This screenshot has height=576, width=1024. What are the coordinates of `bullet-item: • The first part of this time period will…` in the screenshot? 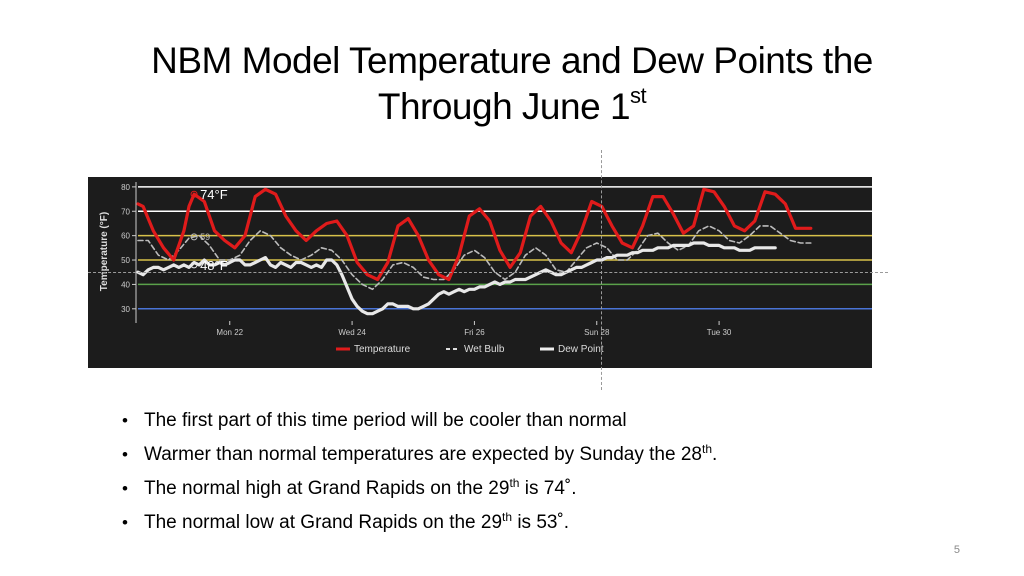 It's located at (374, 420).